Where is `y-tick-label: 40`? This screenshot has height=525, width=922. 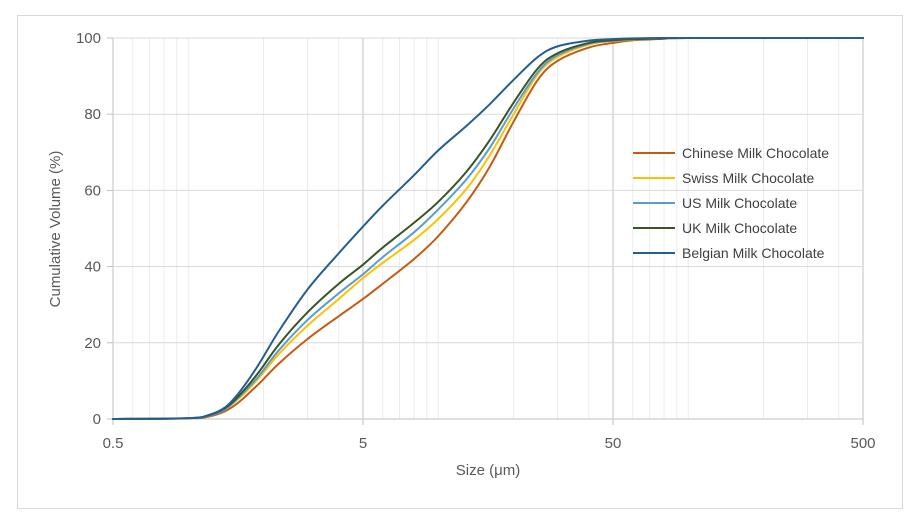
y-tick-label: 40 is located at coordinates (92, 267).